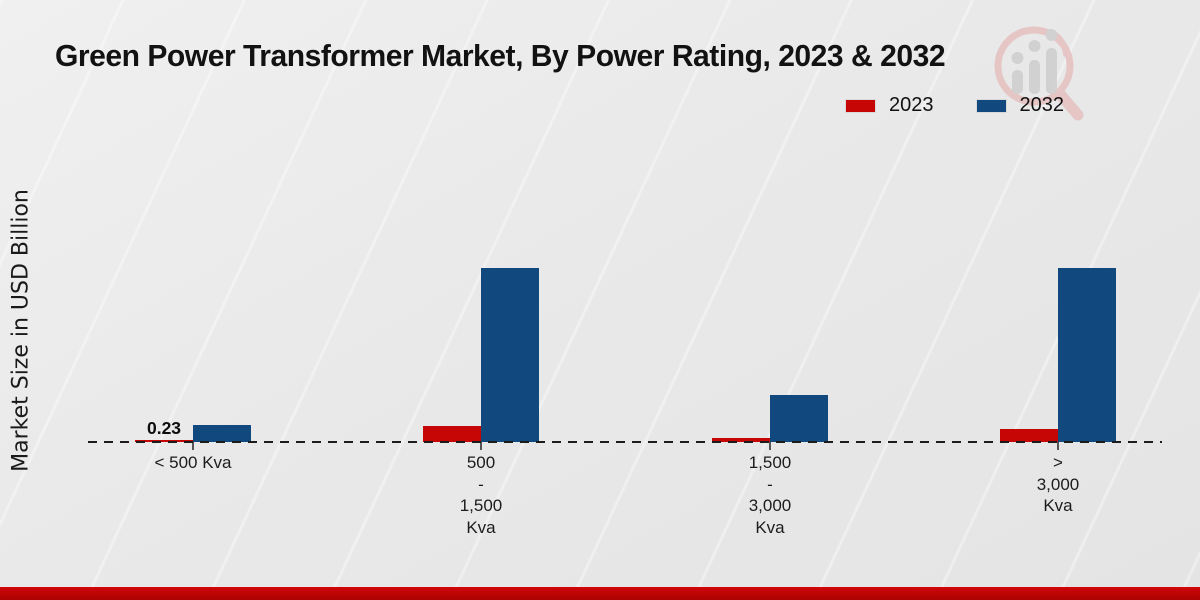  What do you see at coordinates (860, 105) in the screenshot?
I see `legend-swatch-2023` at bounding box center [860, 105].